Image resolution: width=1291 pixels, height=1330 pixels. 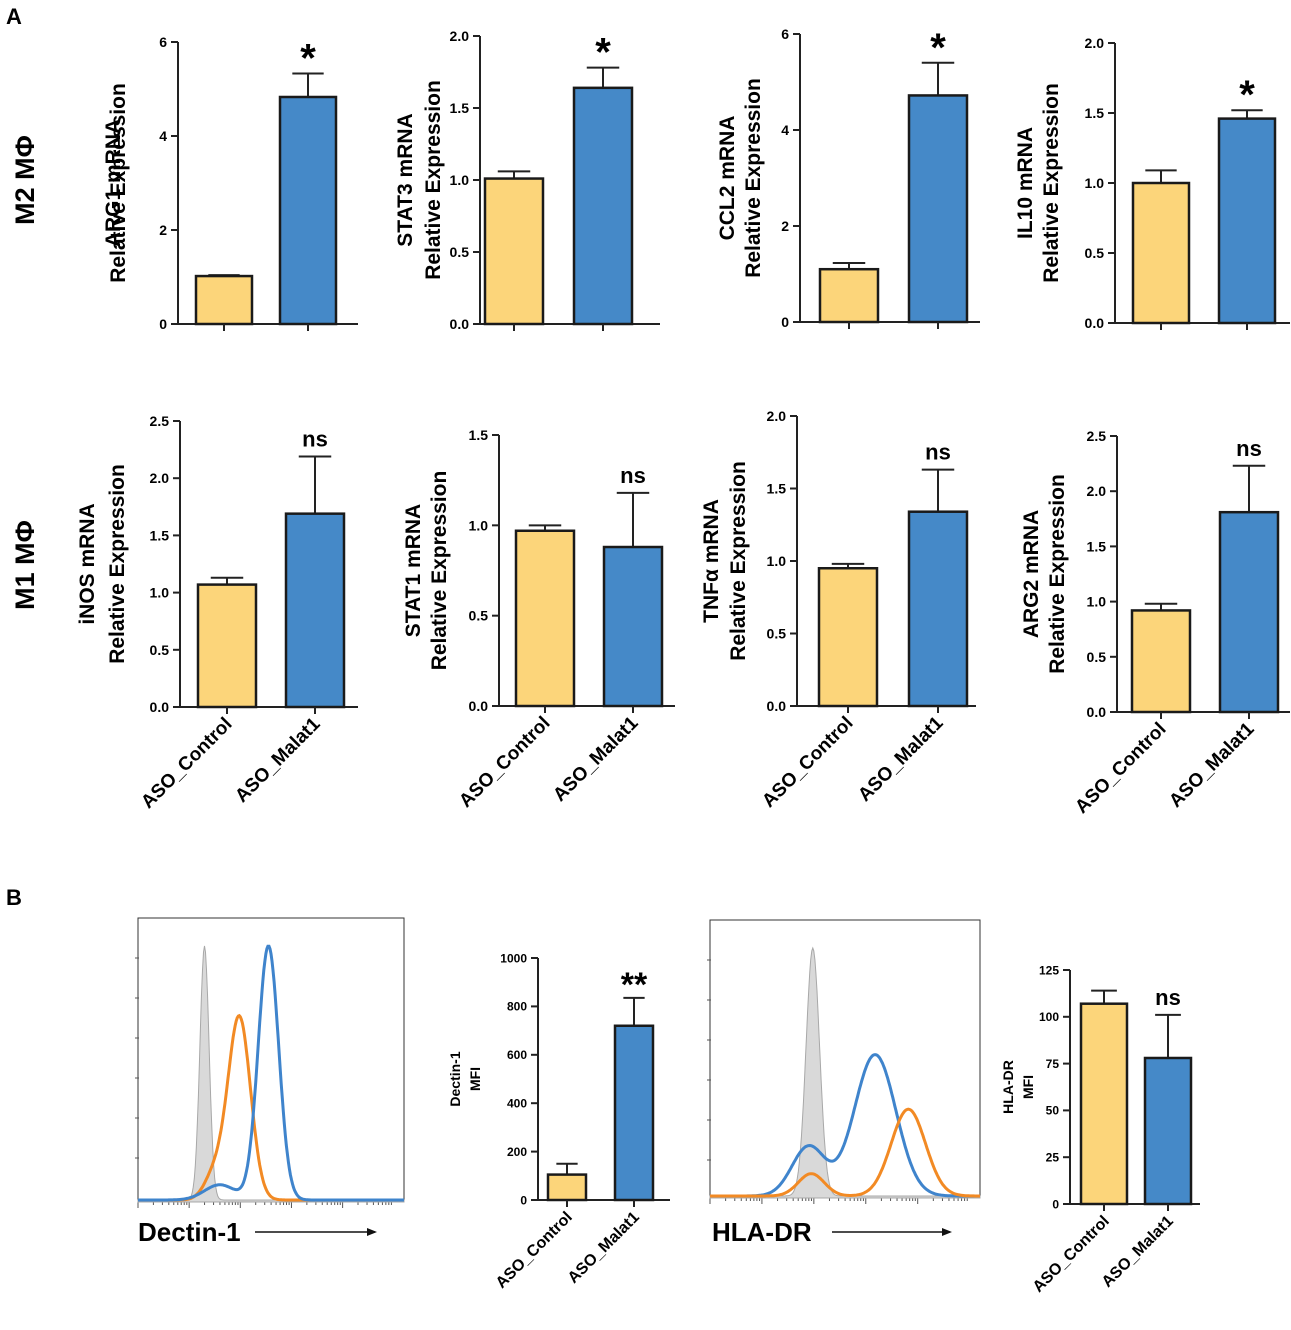 I want to click on x-axis-title: HLA-DR, so click(x=762, y=1232).